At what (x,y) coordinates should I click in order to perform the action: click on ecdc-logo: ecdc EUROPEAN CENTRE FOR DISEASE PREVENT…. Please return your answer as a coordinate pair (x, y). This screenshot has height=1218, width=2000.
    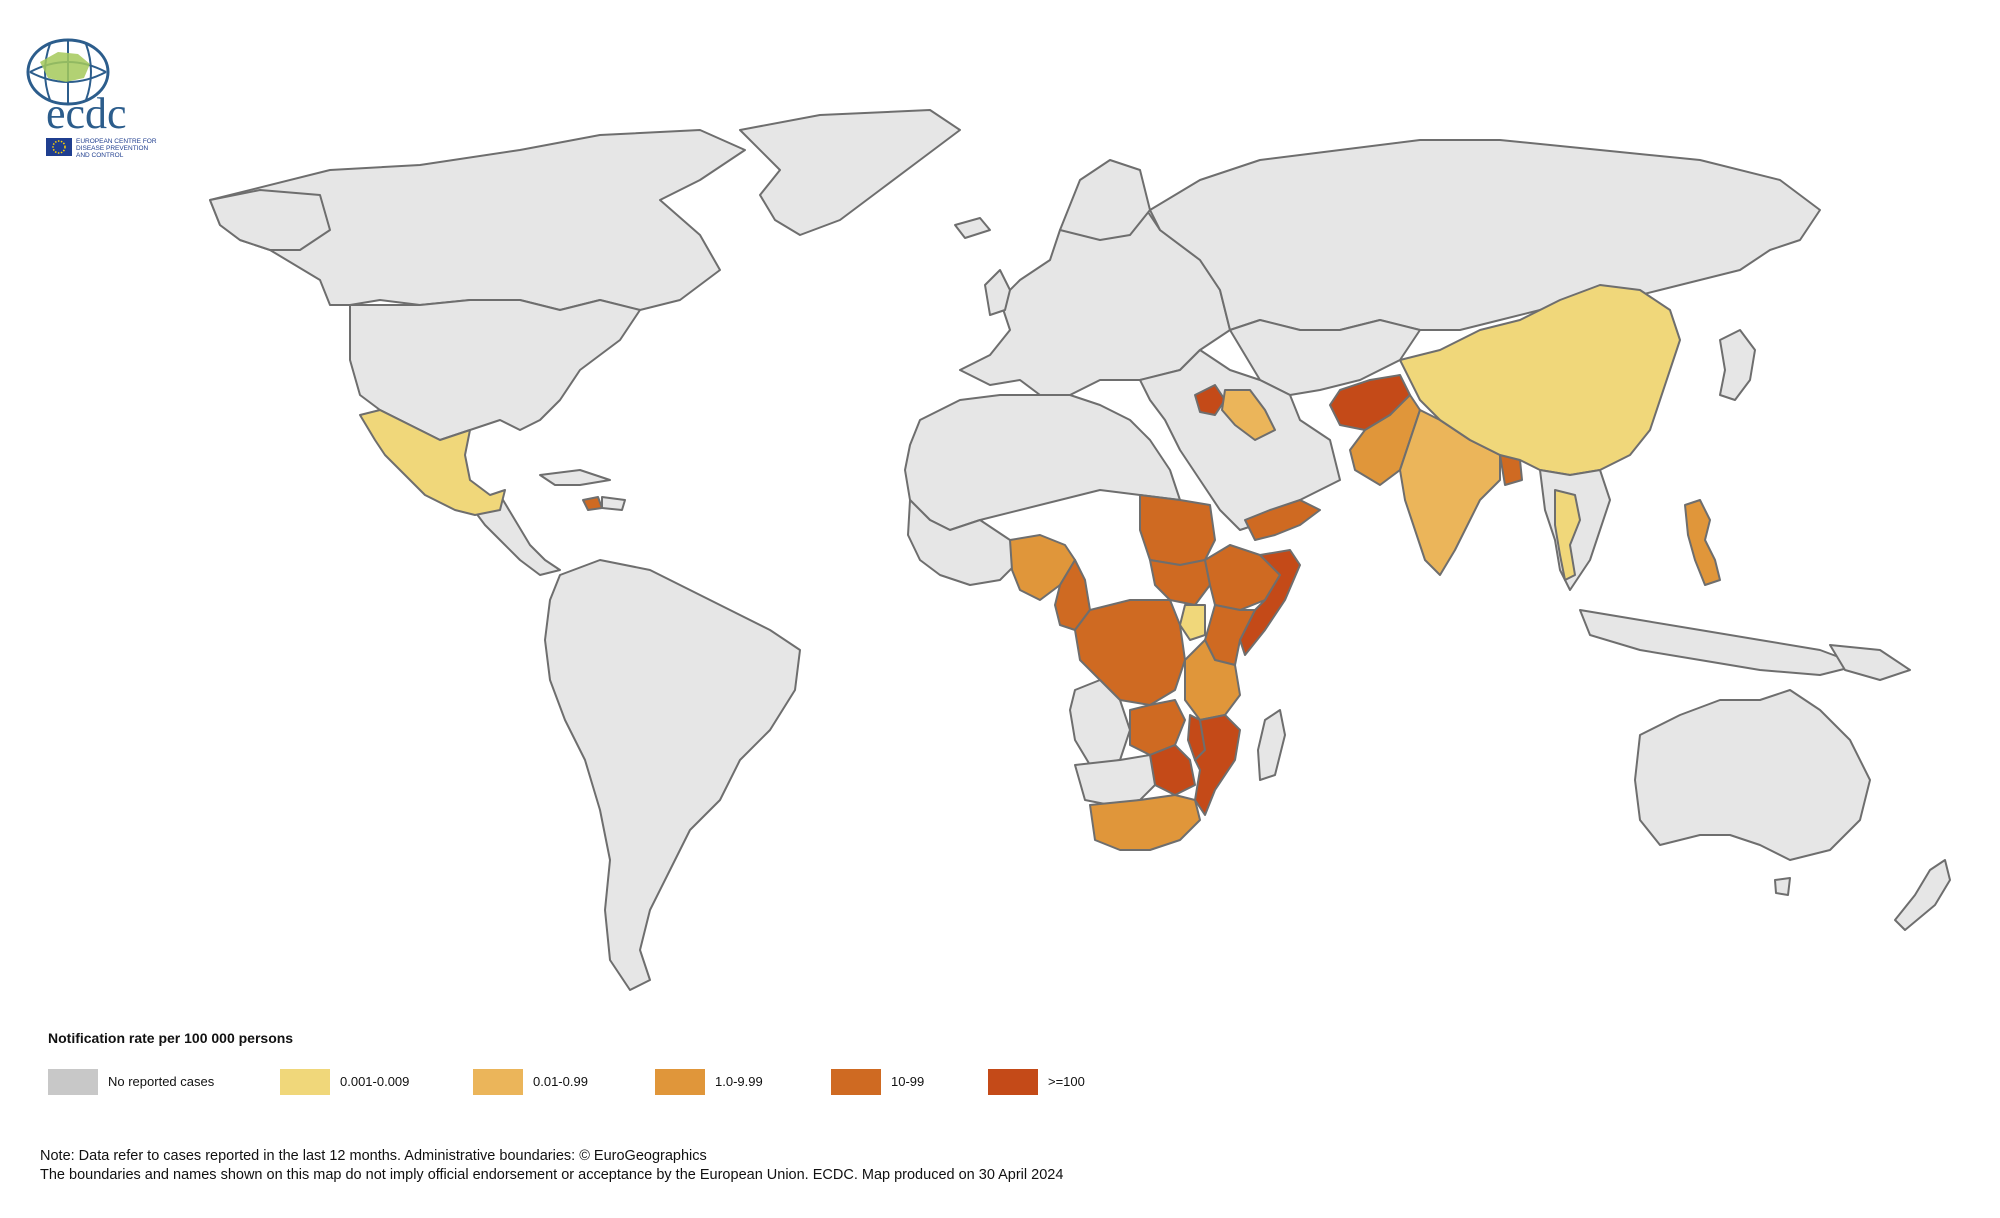
    Looking at the image, I should click on (93, 95).